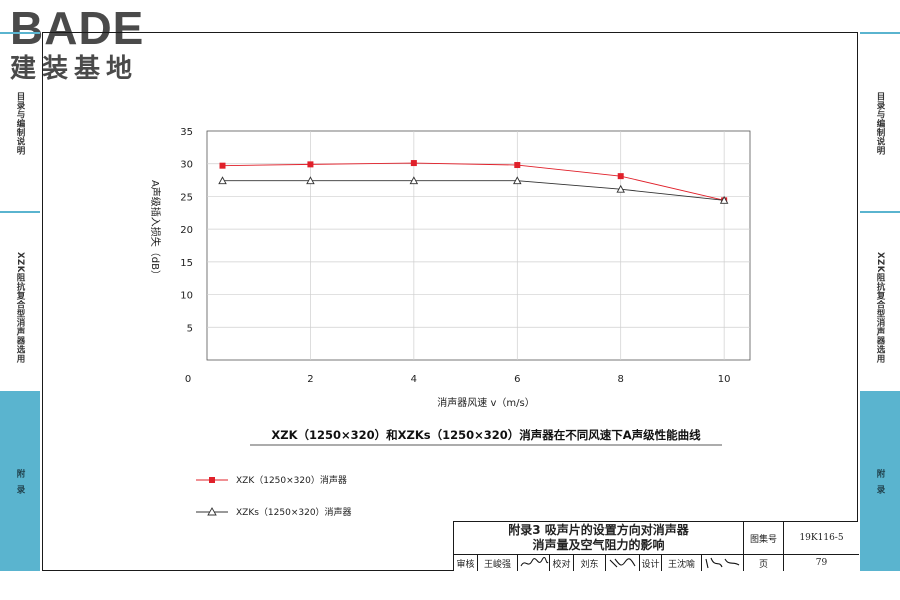 Image resolution: width=900 pixels, height=600 pixels. Describe the element at coordinates (590, 563) in the screenshot. I see `check-name: 刘东` at that location.